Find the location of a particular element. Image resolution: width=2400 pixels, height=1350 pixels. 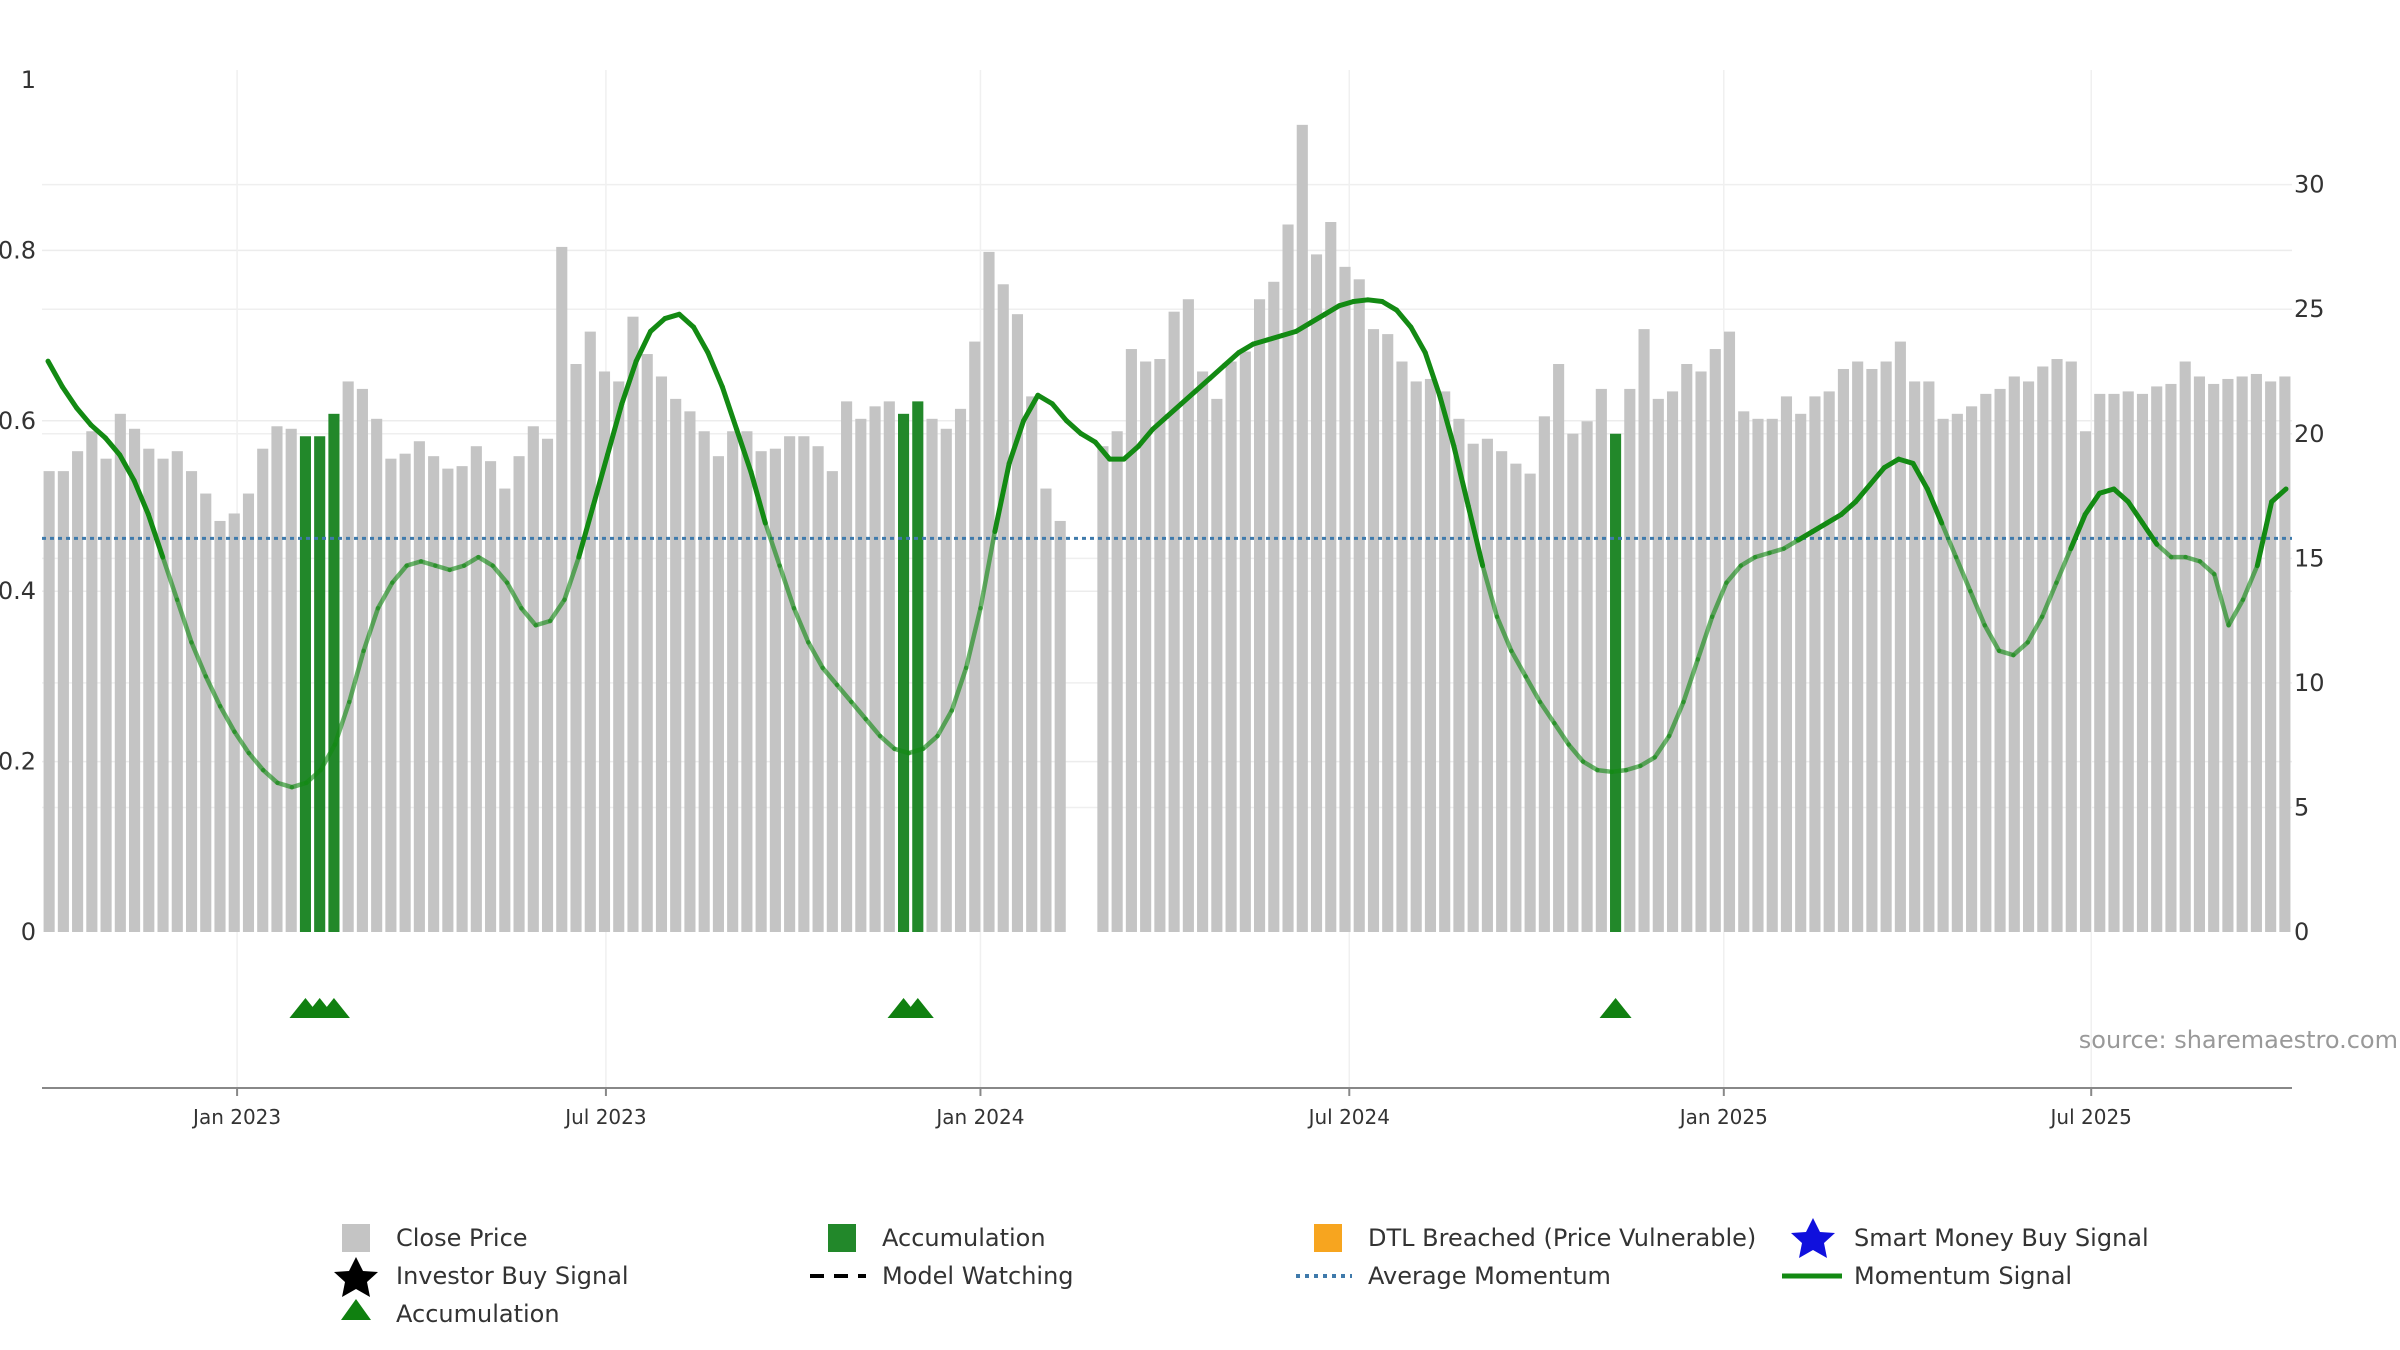

left-axis-tick-label: 0.2 is located at coordinates (18, 762).